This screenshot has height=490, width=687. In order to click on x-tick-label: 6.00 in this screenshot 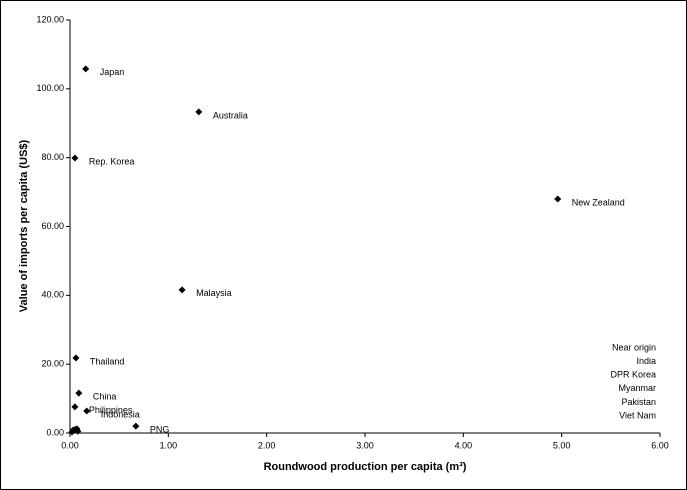, I will do `click(660, 445)`.